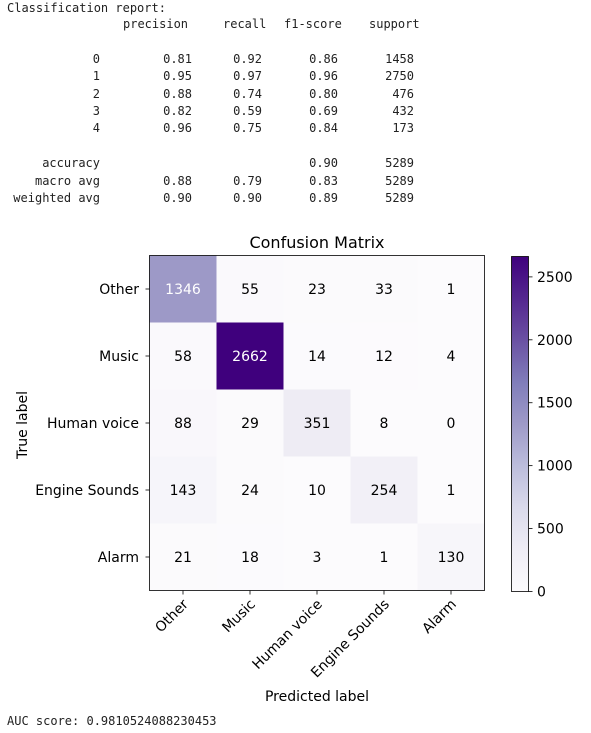 The width and height of the screenshot is (591, 733). Describe the element at coordinates (96, 59) in the screenshot. I see `report-row-label: 0` at that location.